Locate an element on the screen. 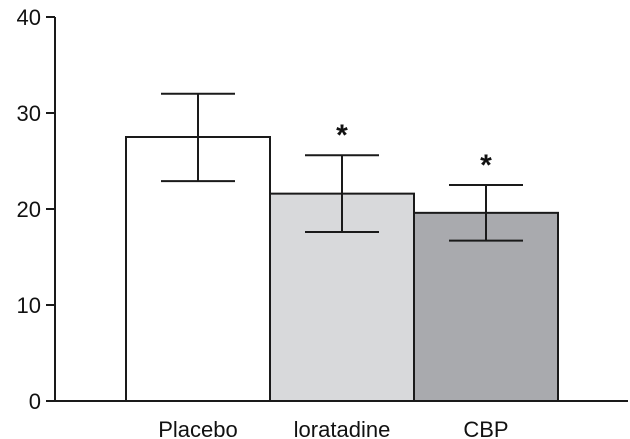 This screenshot has height=439, width=630. category-label-1: loratadine is located at coordinates (342, 428).